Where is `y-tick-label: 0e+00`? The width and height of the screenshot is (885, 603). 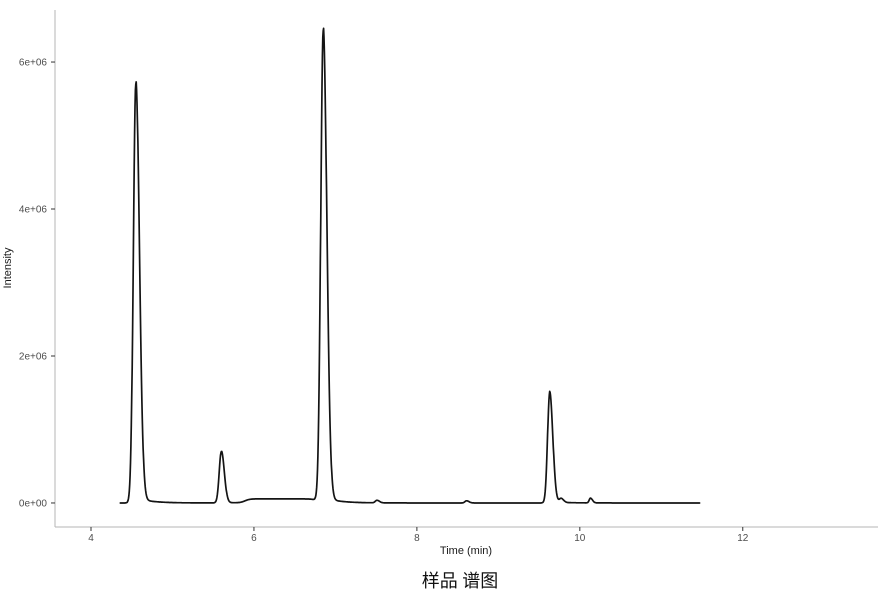
y-tick-label: 0e+00 is located at coordinates (33, 503).